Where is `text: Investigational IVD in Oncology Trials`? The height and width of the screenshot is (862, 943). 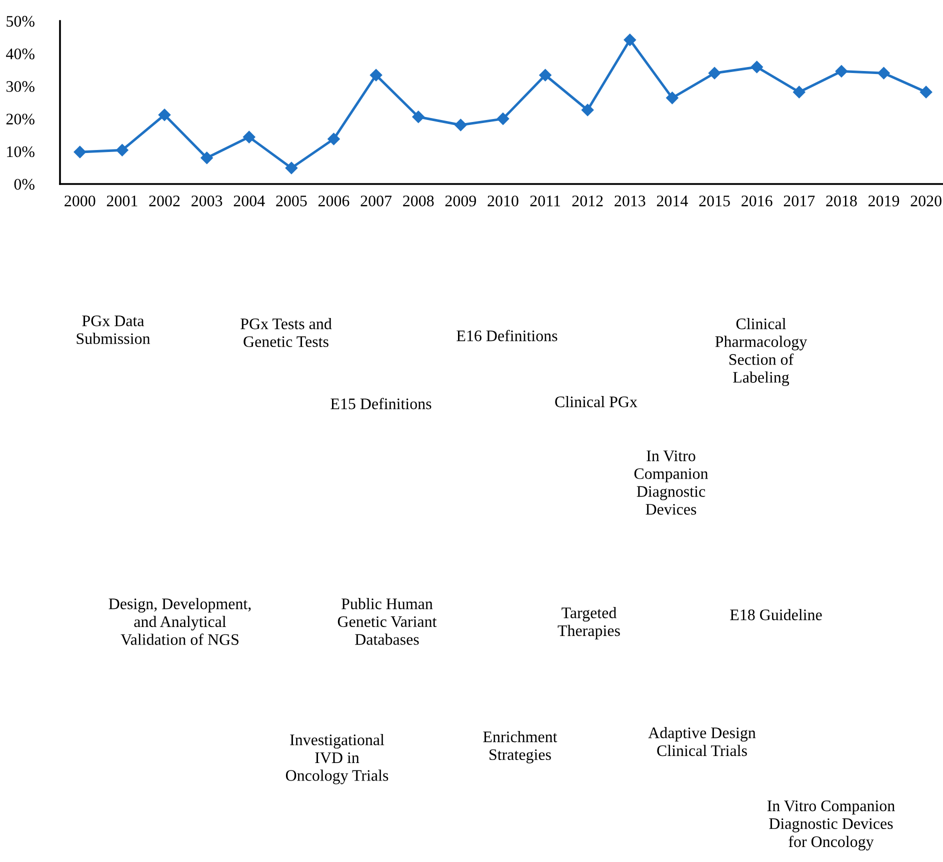 text: Investigational IVD in Oncology Trials is located at coordinates (337, 759).